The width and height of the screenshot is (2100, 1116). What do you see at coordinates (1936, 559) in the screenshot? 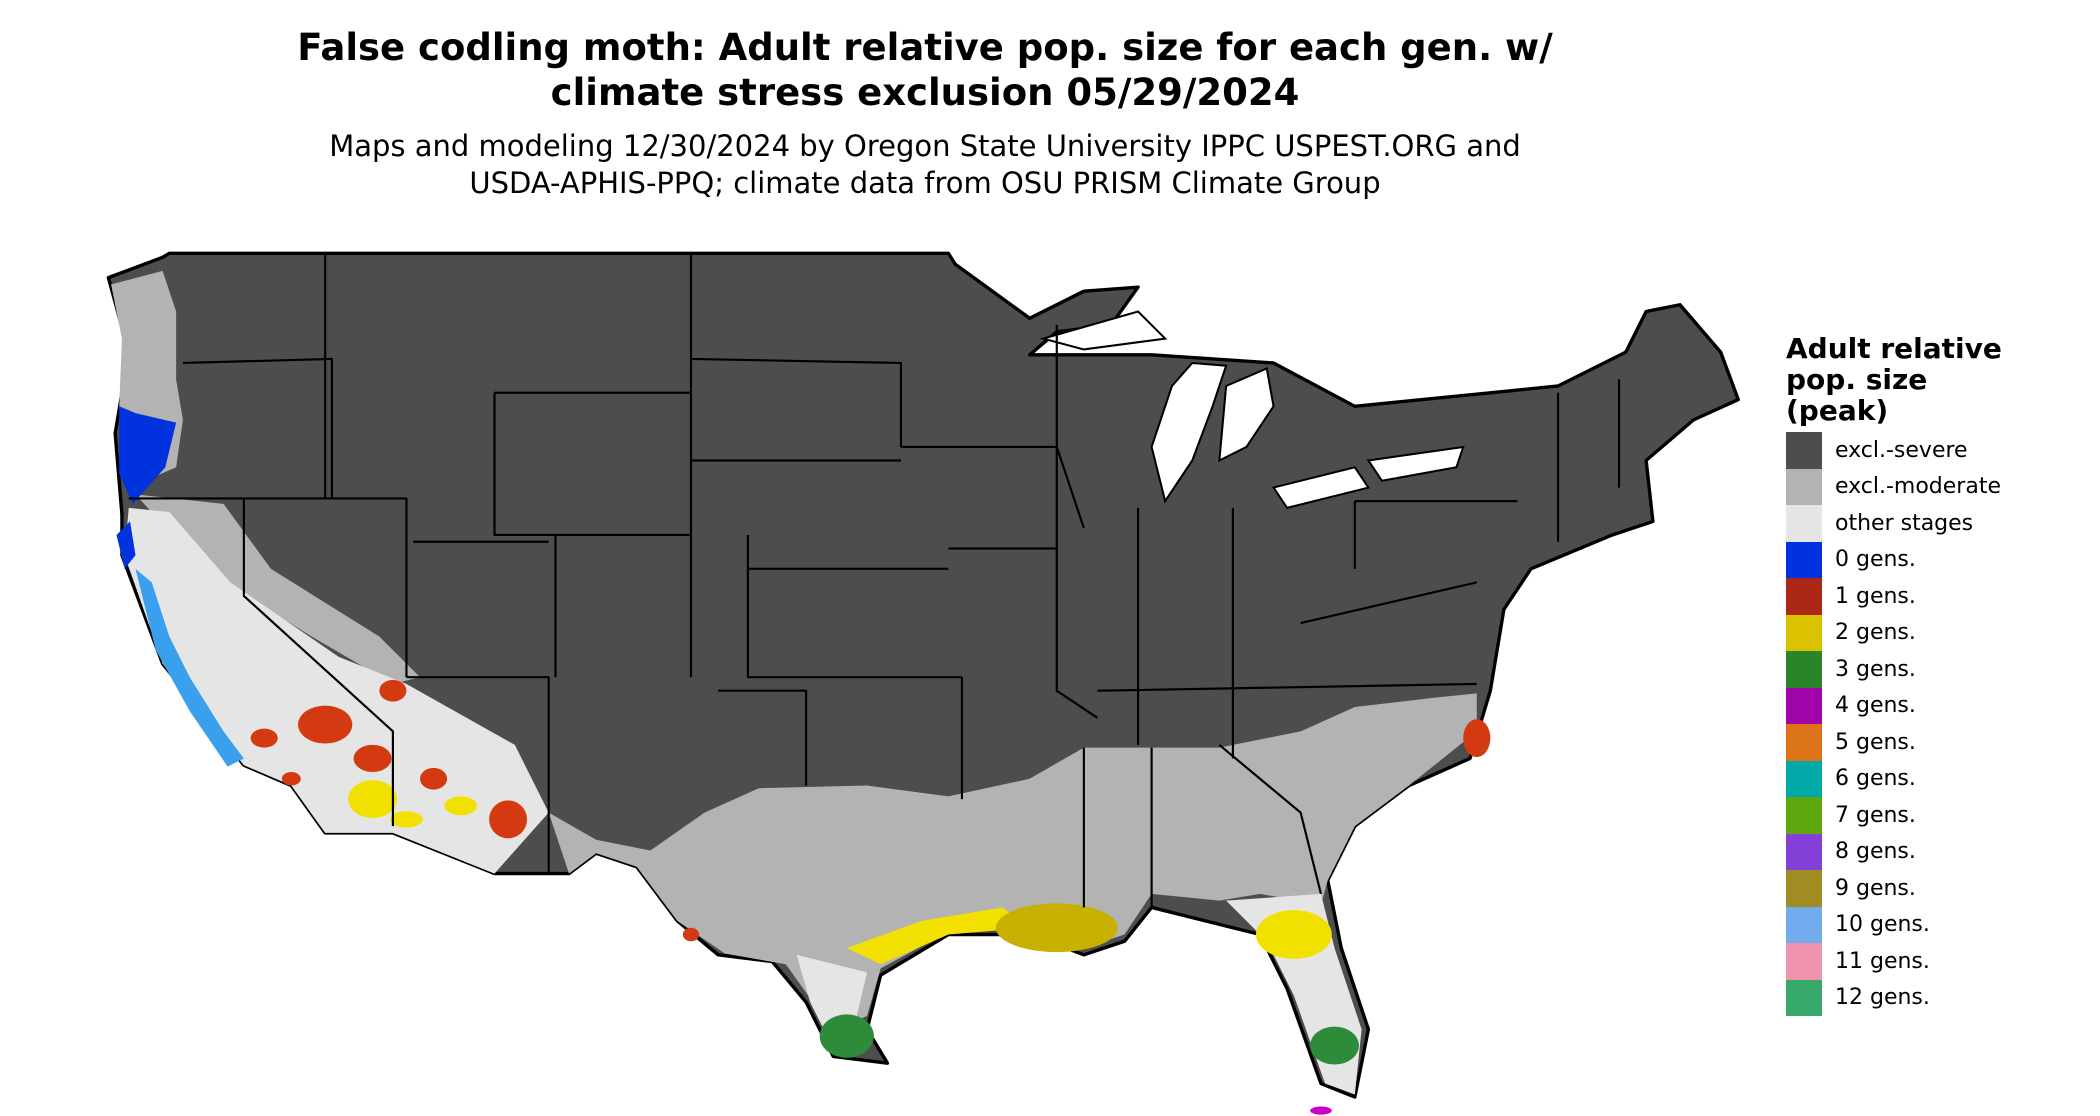
I see `legend-item: 0 gens.` at bounding box center [1936, 559].